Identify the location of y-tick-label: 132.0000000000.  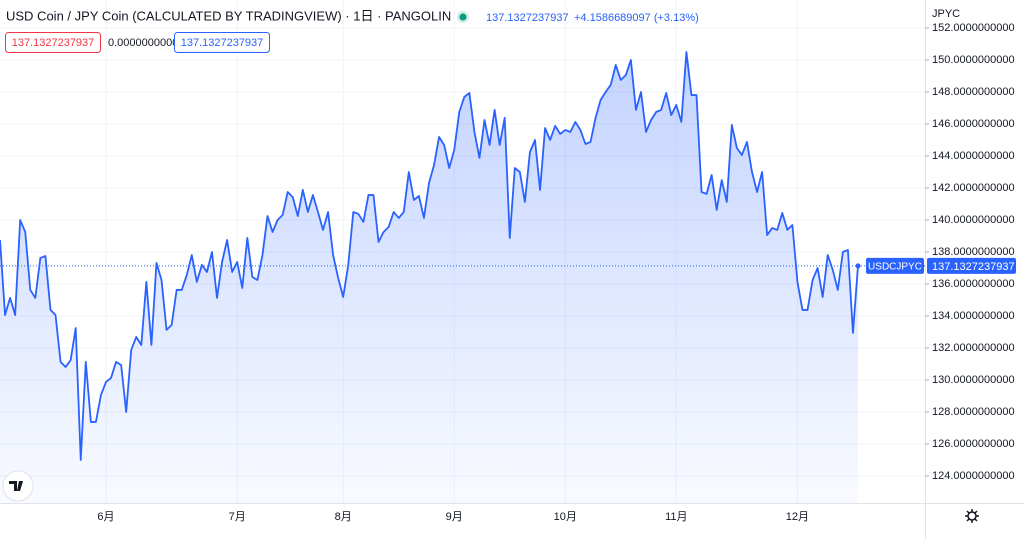
(973, 348).